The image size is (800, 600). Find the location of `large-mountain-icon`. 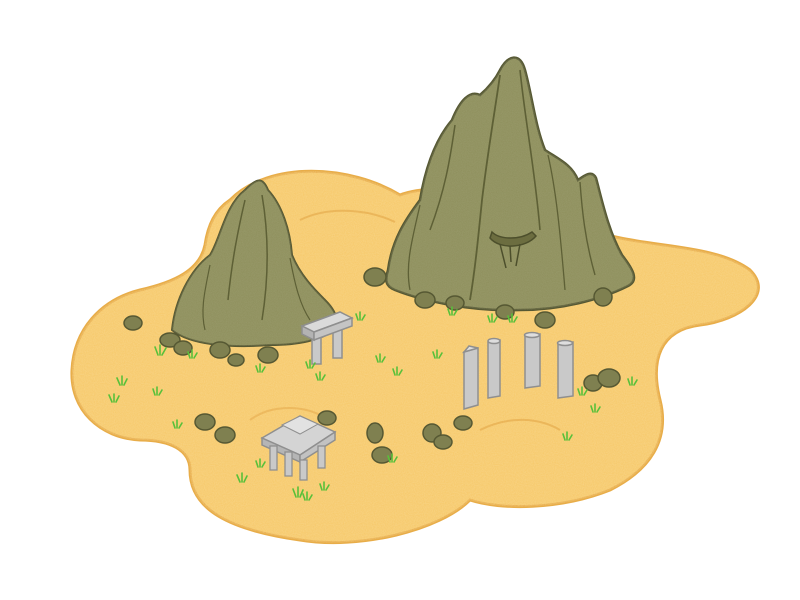

large-mountain-icon is located at coordinates (510, 184).